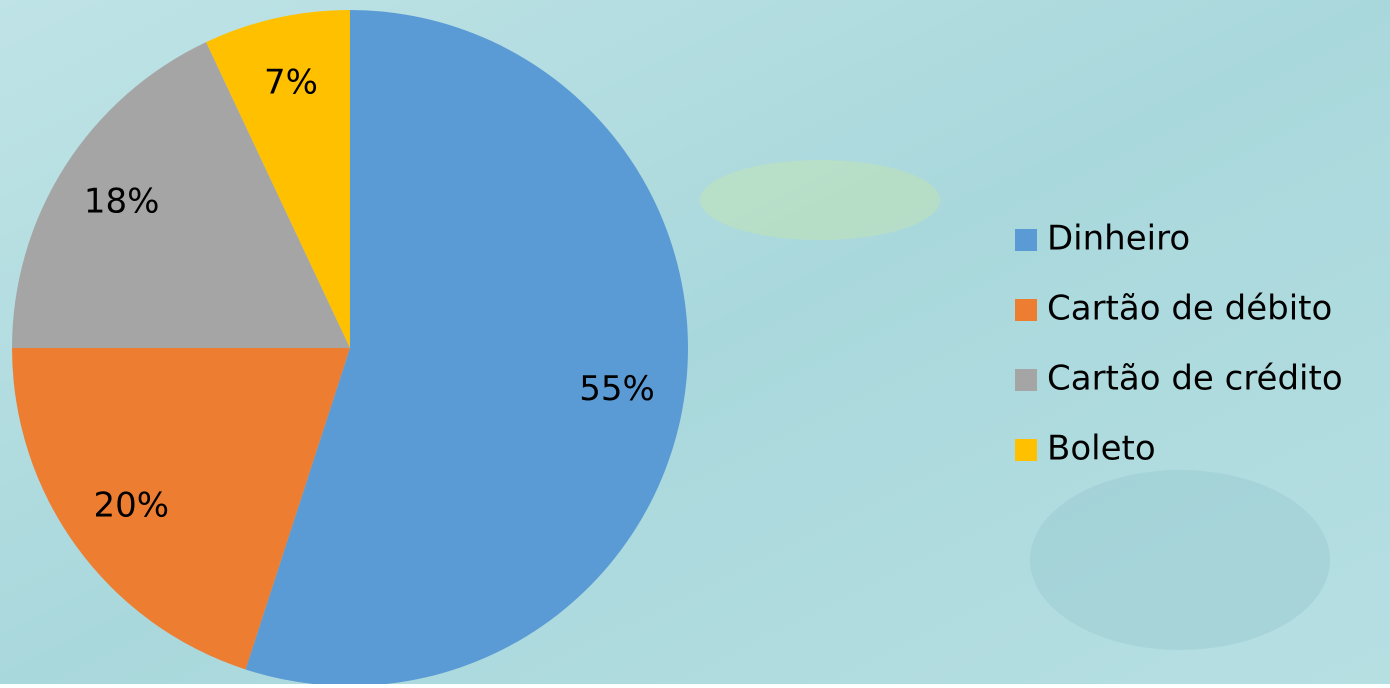 The height and width of the screenshot is (688, 1390). I want to click on data-label: 20%, so click(131, 505).